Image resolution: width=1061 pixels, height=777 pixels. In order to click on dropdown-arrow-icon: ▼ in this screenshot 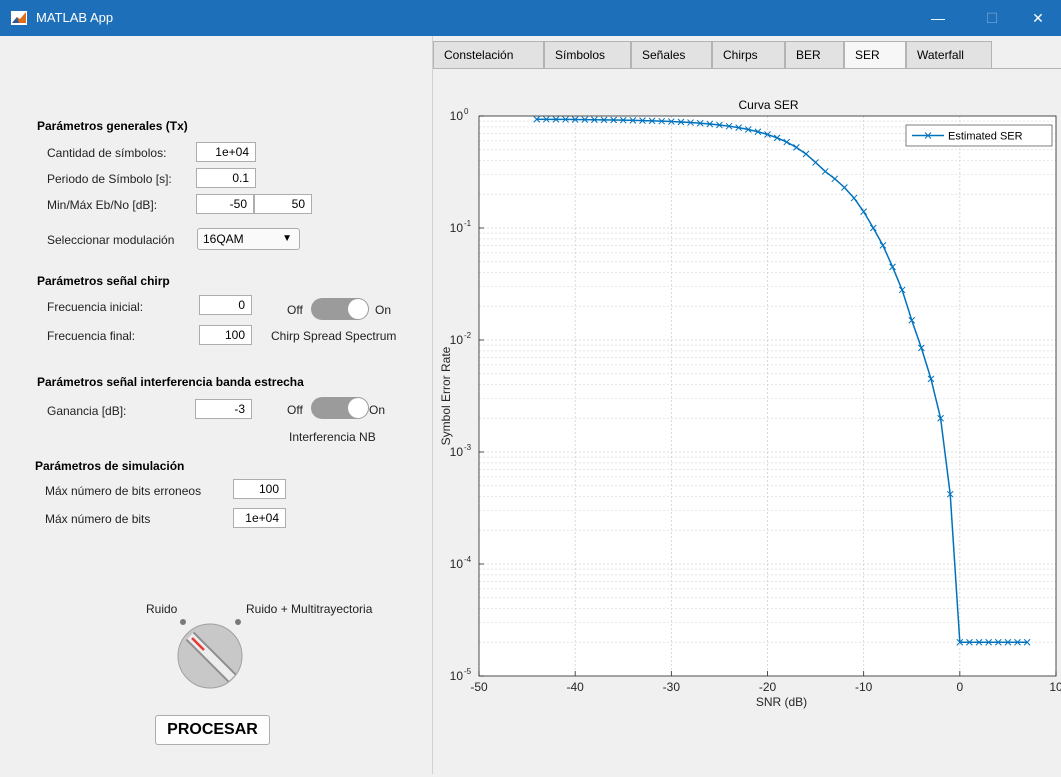, I will do `click(287, 238)`.